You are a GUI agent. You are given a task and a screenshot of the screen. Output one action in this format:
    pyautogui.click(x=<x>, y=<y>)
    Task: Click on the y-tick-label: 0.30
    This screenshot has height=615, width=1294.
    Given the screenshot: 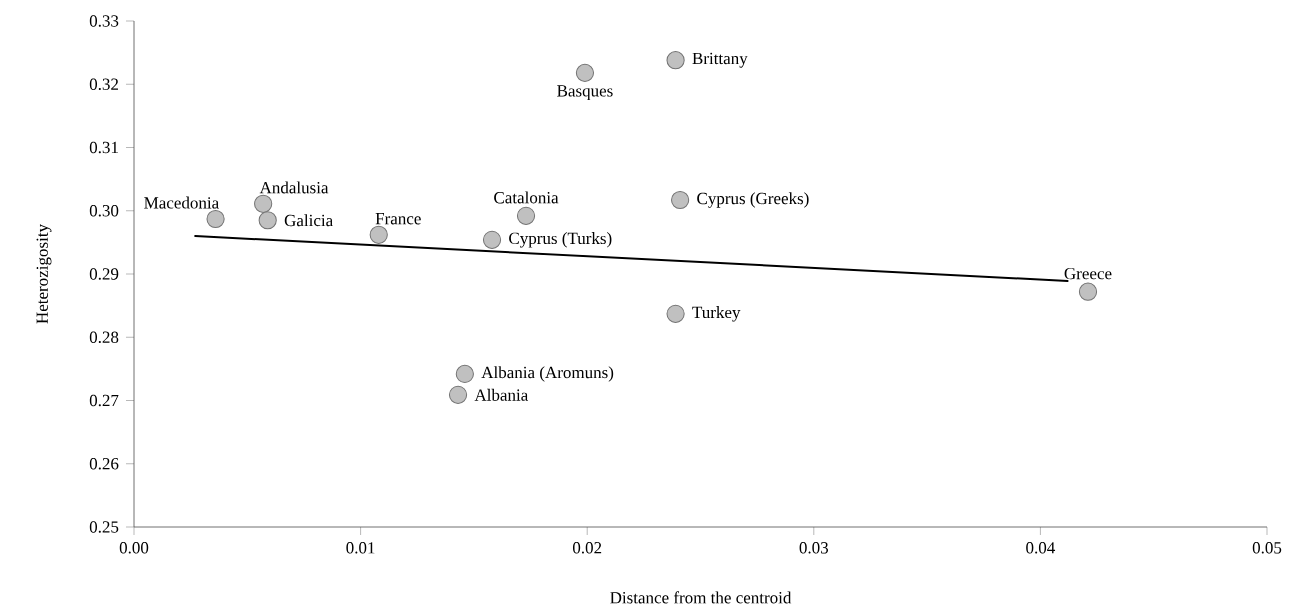 What is the action you would take?
    pyautogui.click(x=104, y=211)
    